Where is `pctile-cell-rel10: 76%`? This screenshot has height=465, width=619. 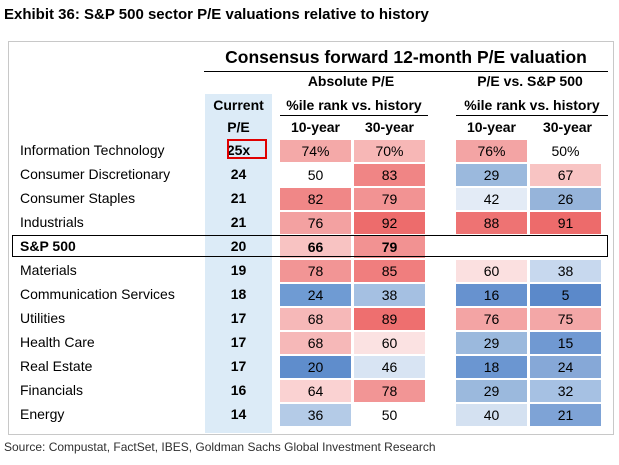
pctile-cell-rel10: 76% is located at coordinates (491, 151).